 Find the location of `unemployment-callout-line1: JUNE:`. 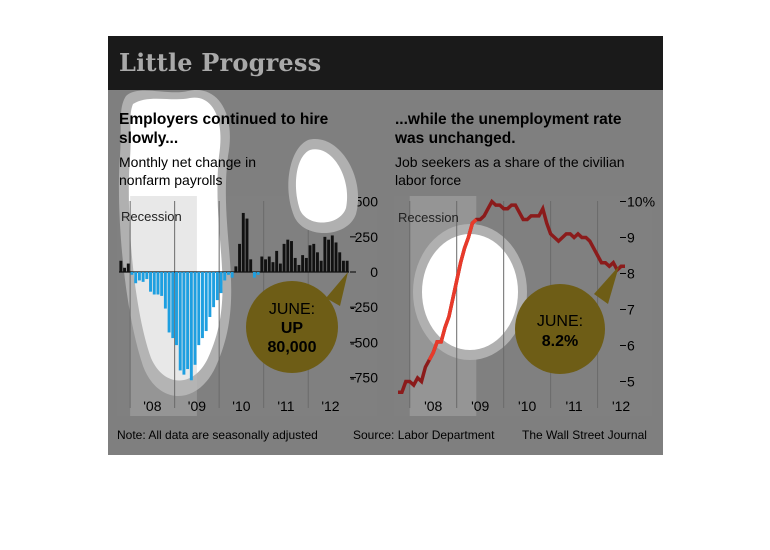

unemployment-callout-line1: JUNE: is located at coordinates (560, 321).